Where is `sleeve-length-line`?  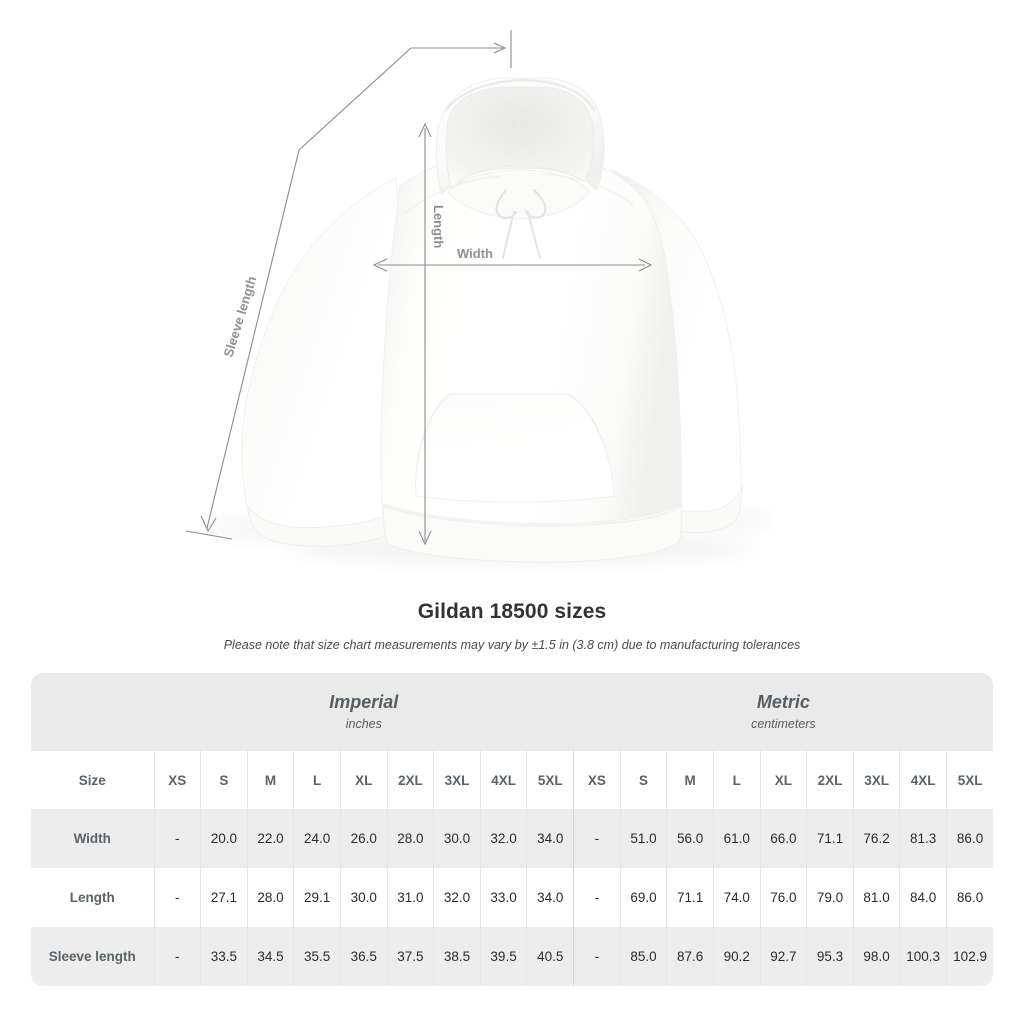 sleeve-length-line is located at coordinates (298, 293).